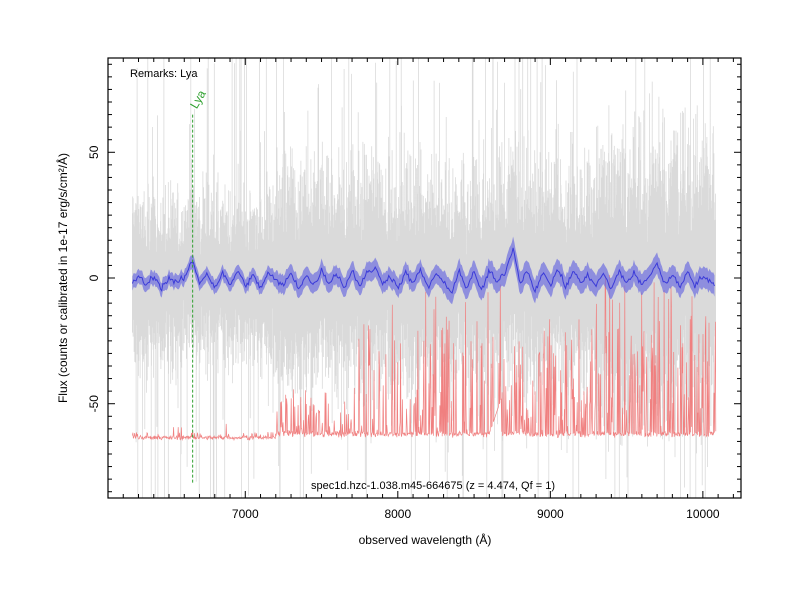  What do you see at coordinates (397, 514) in the screenshot?
I see `x-tick-label: 8000` at bounding box center [397, 514].